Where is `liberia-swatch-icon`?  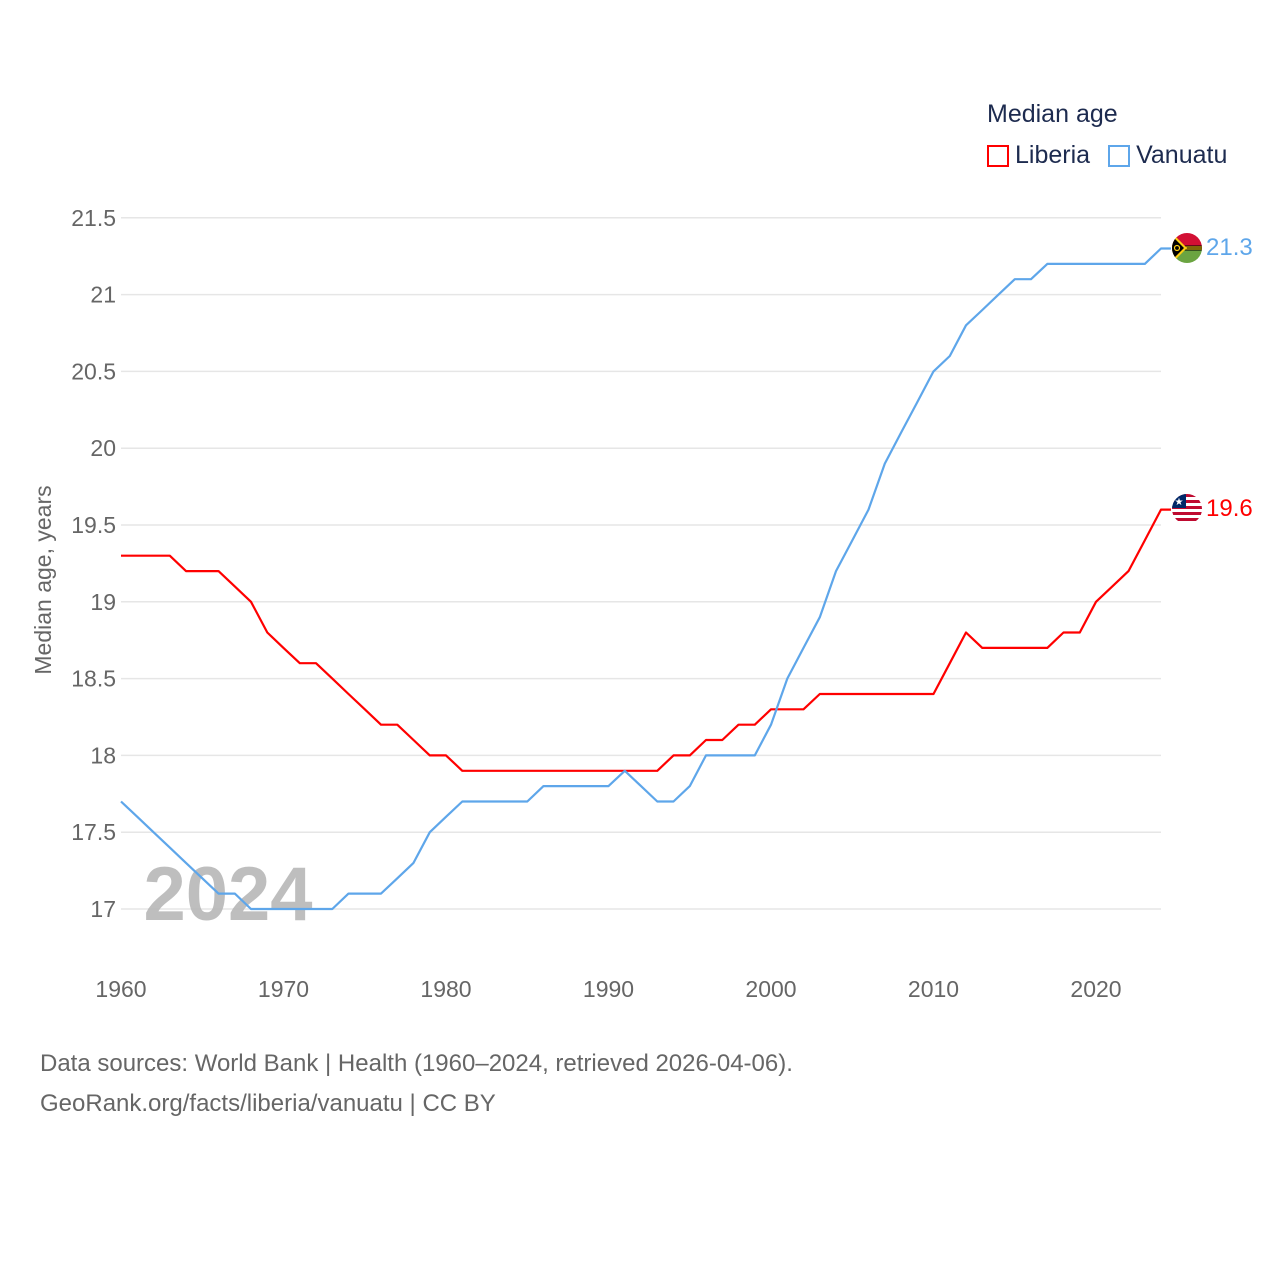
liberia-swatch-icon is located at coordinates (998, 155).